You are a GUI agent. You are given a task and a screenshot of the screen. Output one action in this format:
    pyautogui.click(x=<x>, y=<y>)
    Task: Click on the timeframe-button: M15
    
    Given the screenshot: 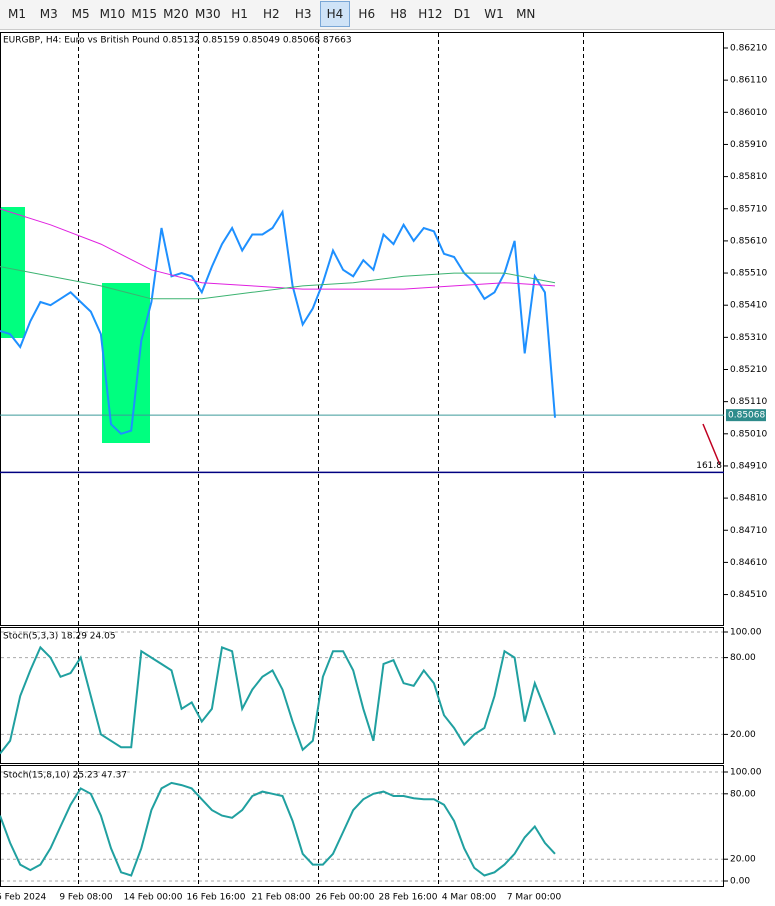 What is the action you would take?
    pyautogui.click(x=144, y=14)
    